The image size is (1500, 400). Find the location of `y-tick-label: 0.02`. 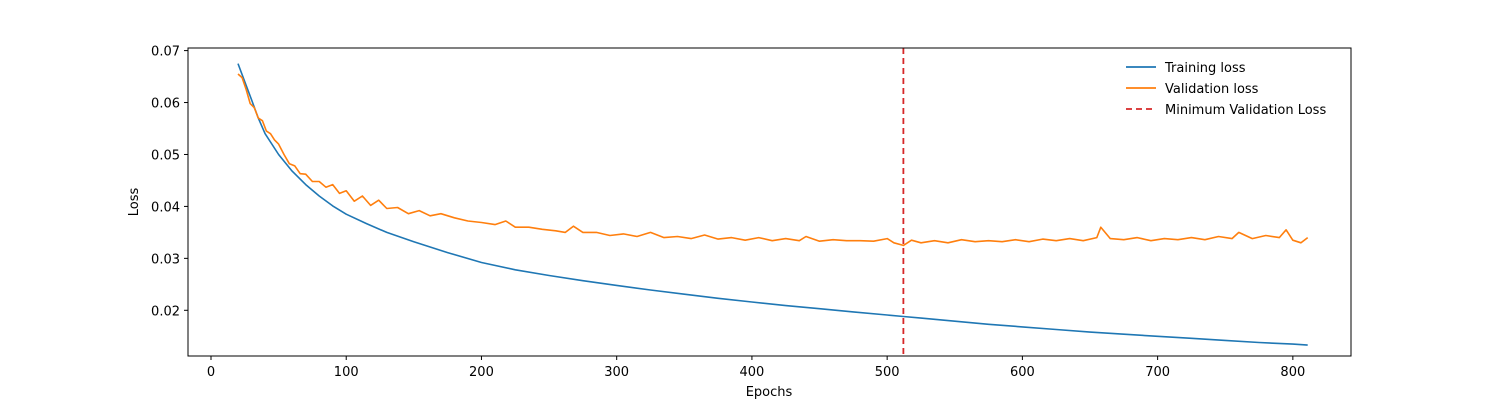

y-tick-label: 0.02 is located at coordinates (165, 311).